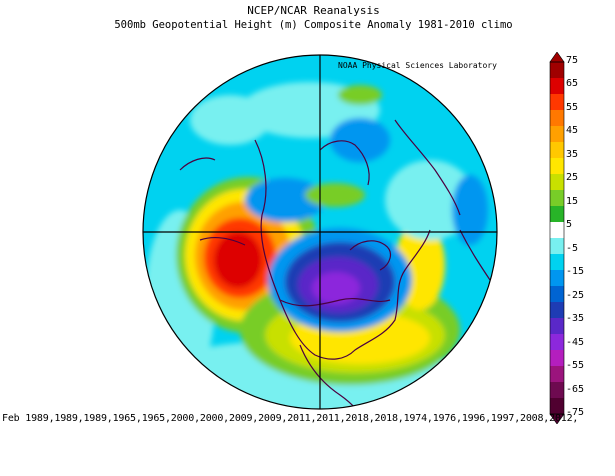 The height and width of the screenshot is (476, 615). Describe the element at coordinates (575, 272) in the screenshot. I see `colorbar-tick-label: -15` at that location.